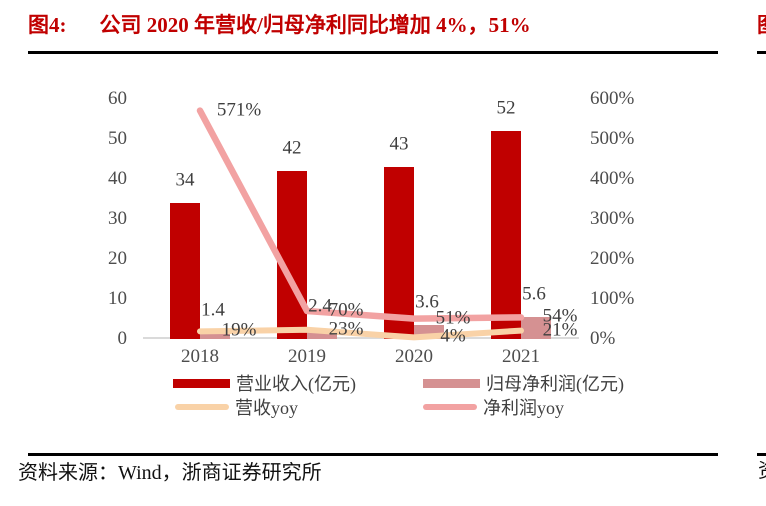  What do you see at coordinates (453, 336) in the screenshot?
I see `revenue-yoy-label: 4%` at bounding box center [453, 336].